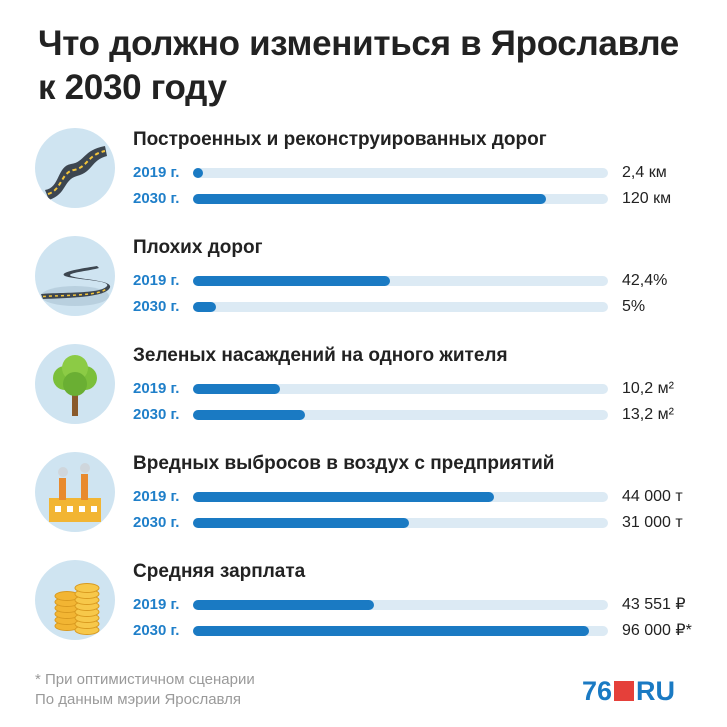  Describe the element at coordinates (358, 43) in the screenshot. I see `title-line-1: Что должно измениться в Ярославле` at that location.